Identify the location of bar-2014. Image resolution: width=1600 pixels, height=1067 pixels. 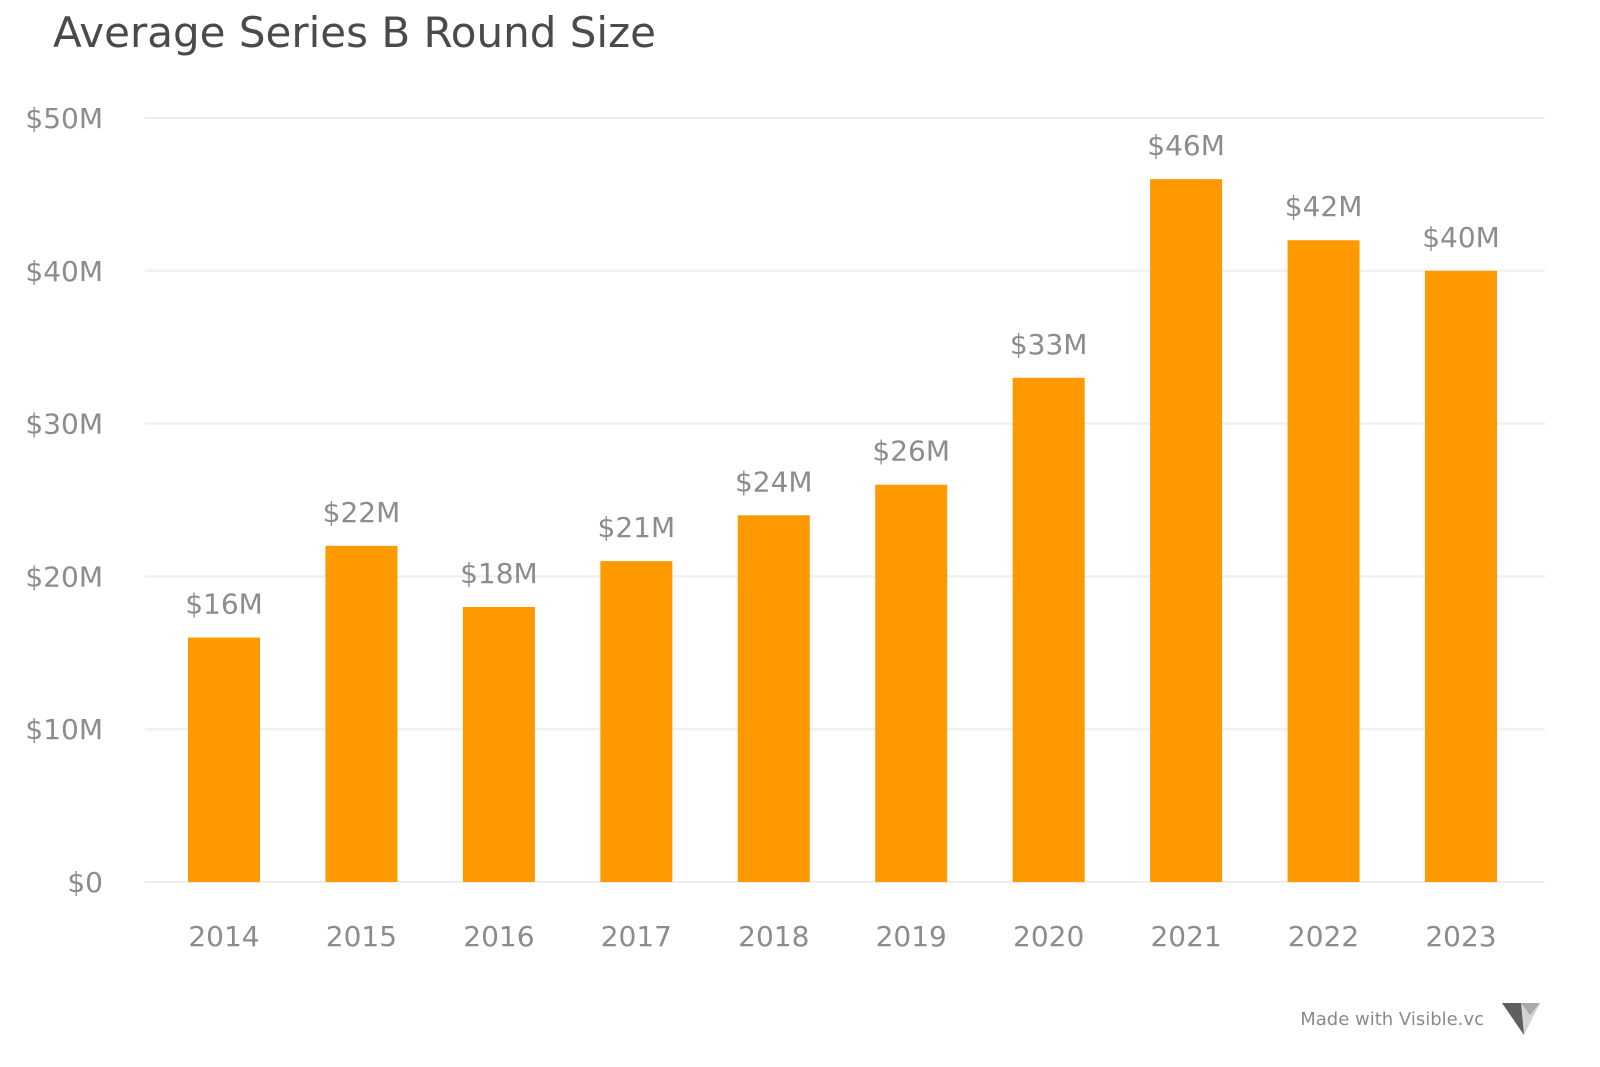
(224, 759).